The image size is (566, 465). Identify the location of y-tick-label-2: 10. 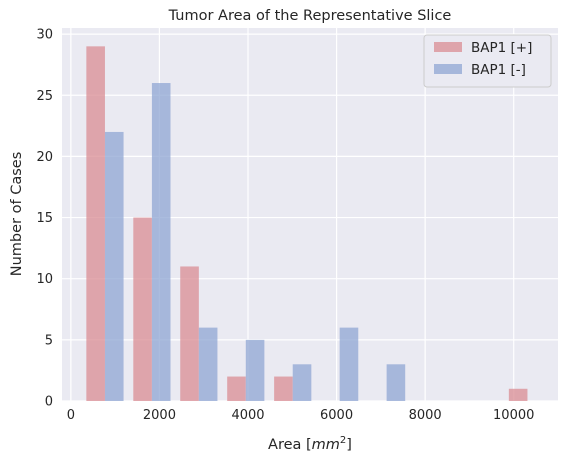
(44, 279).